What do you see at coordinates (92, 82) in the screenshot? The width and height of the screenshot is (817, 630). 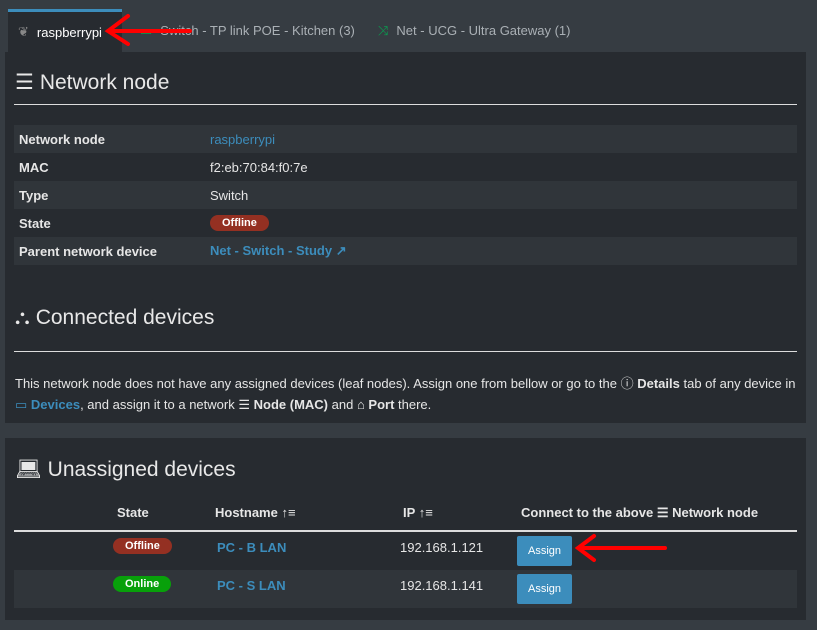 I see `network-node-heading: ☰ Network node` at bounding box center [92, 82].